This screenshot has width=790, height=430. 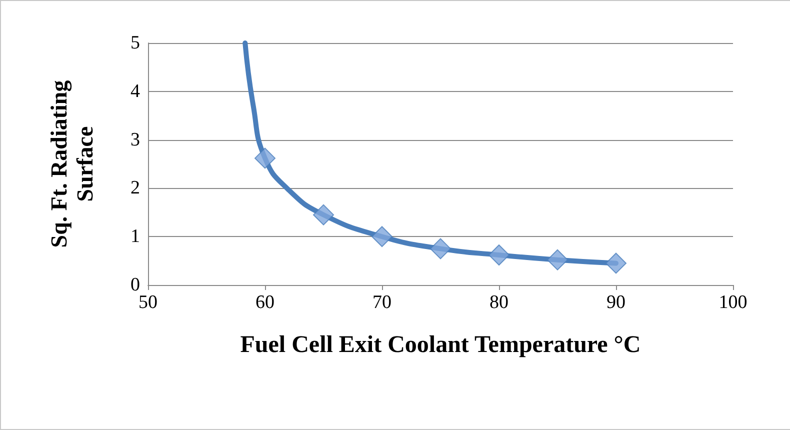 I want to click on x-tick-label: 70, so click(x=382, y=302).